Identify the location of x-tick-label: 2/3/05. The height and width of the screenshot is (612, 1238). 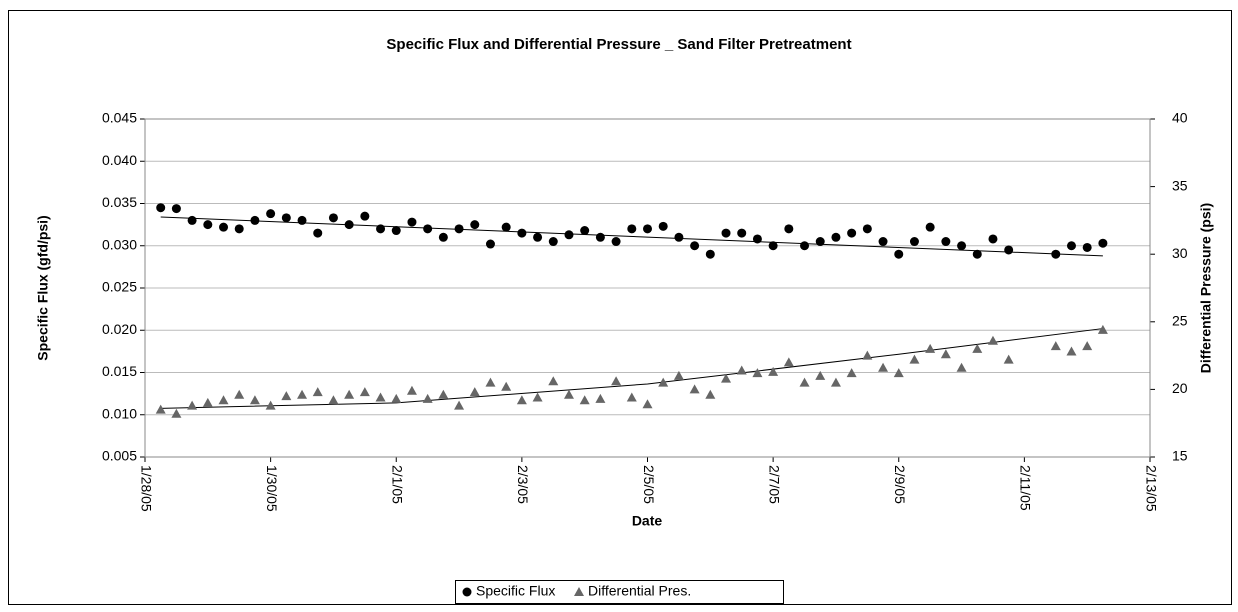
(523, 484).